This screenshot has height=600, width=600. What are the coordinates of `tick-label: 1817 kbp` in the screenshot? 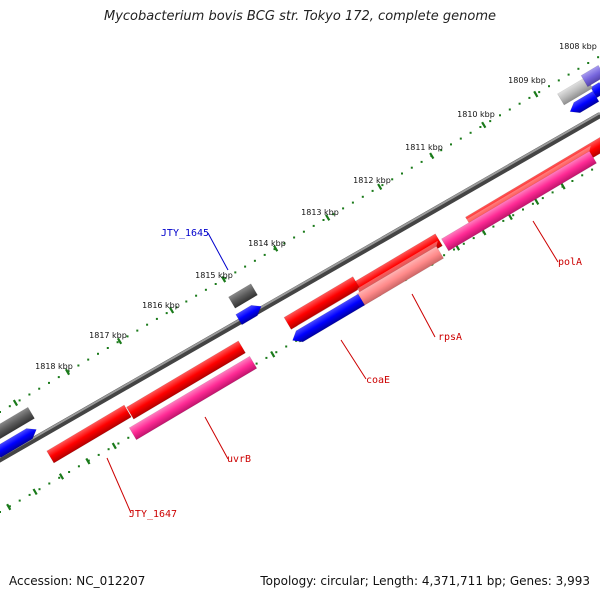 It's located at (108, 335).